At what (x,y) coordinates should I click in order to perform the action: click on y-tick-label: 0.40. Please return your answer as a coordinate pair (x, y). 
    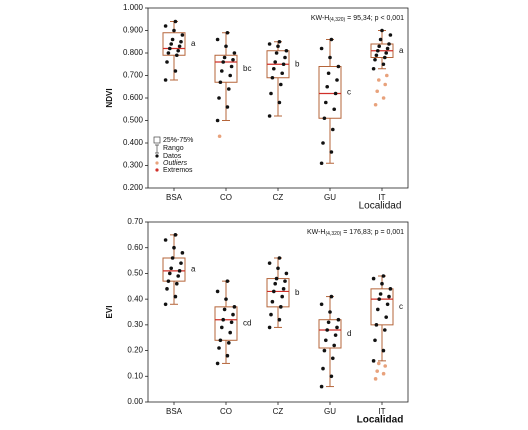
    Looking at the image, I should click on (135, 298).